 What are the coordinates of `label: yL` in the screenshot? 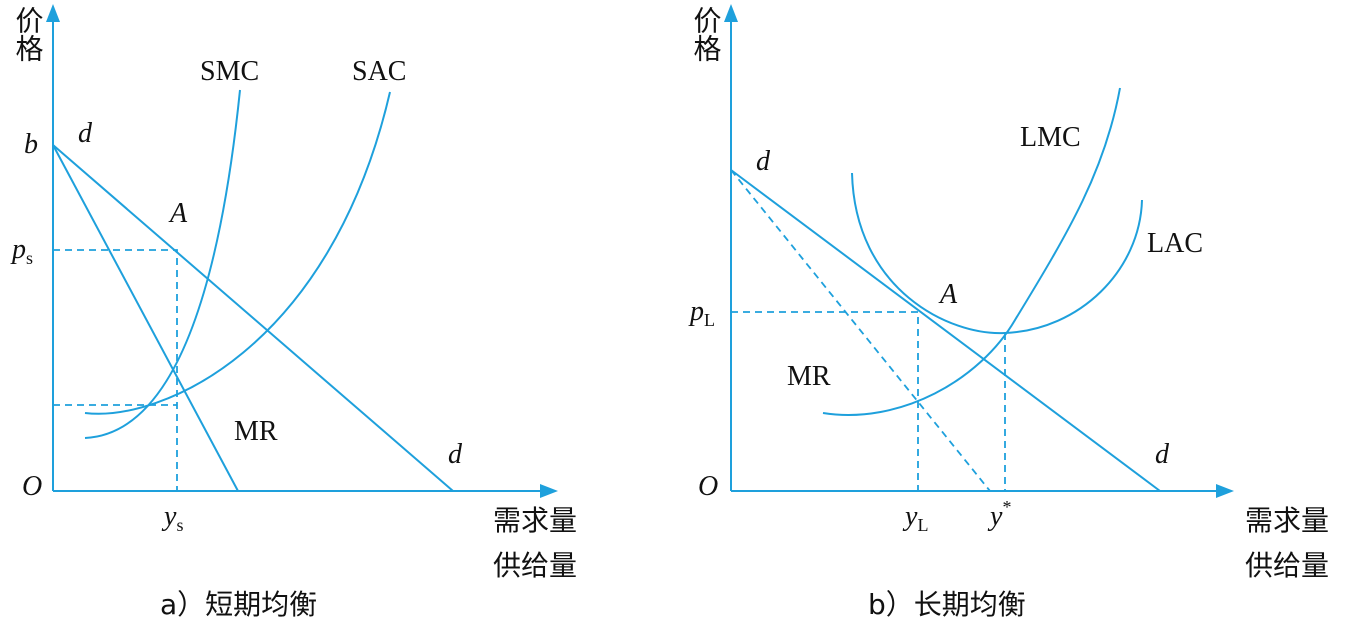 It's located at (915, 518).